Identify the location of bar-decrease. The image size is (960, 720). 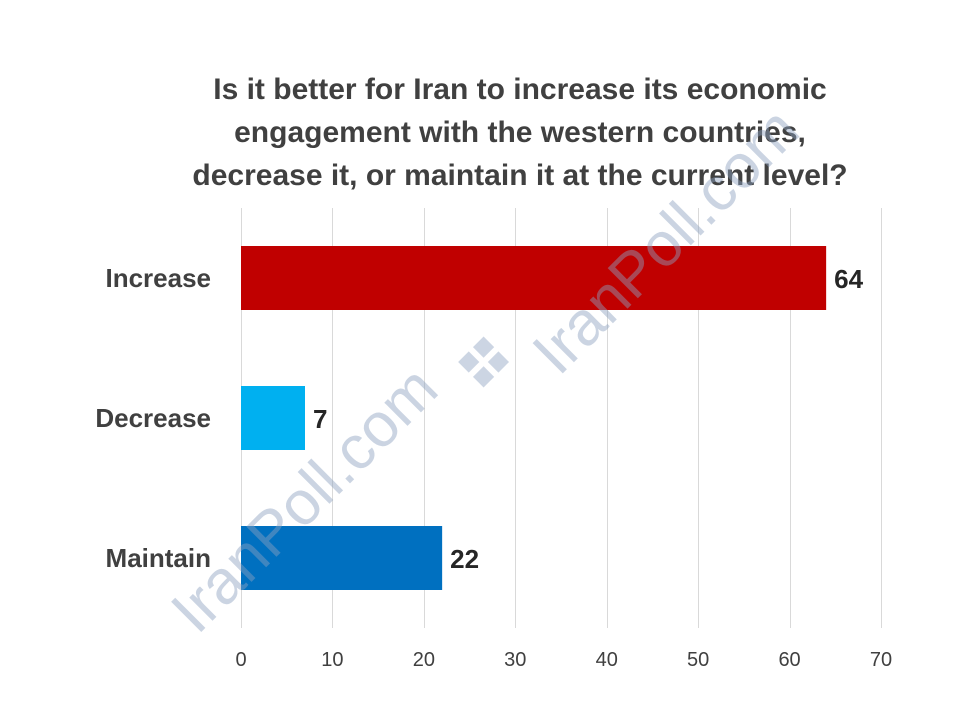
(273, 418).